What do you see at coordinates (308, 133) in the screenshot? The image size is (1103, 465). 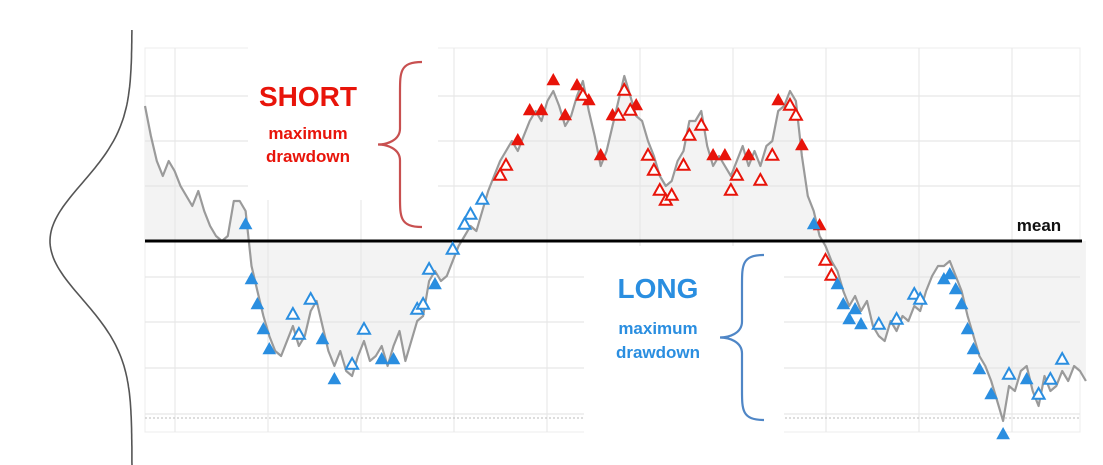 I see `short-subtitle-1: maximum` at bounding box center [308, 133].